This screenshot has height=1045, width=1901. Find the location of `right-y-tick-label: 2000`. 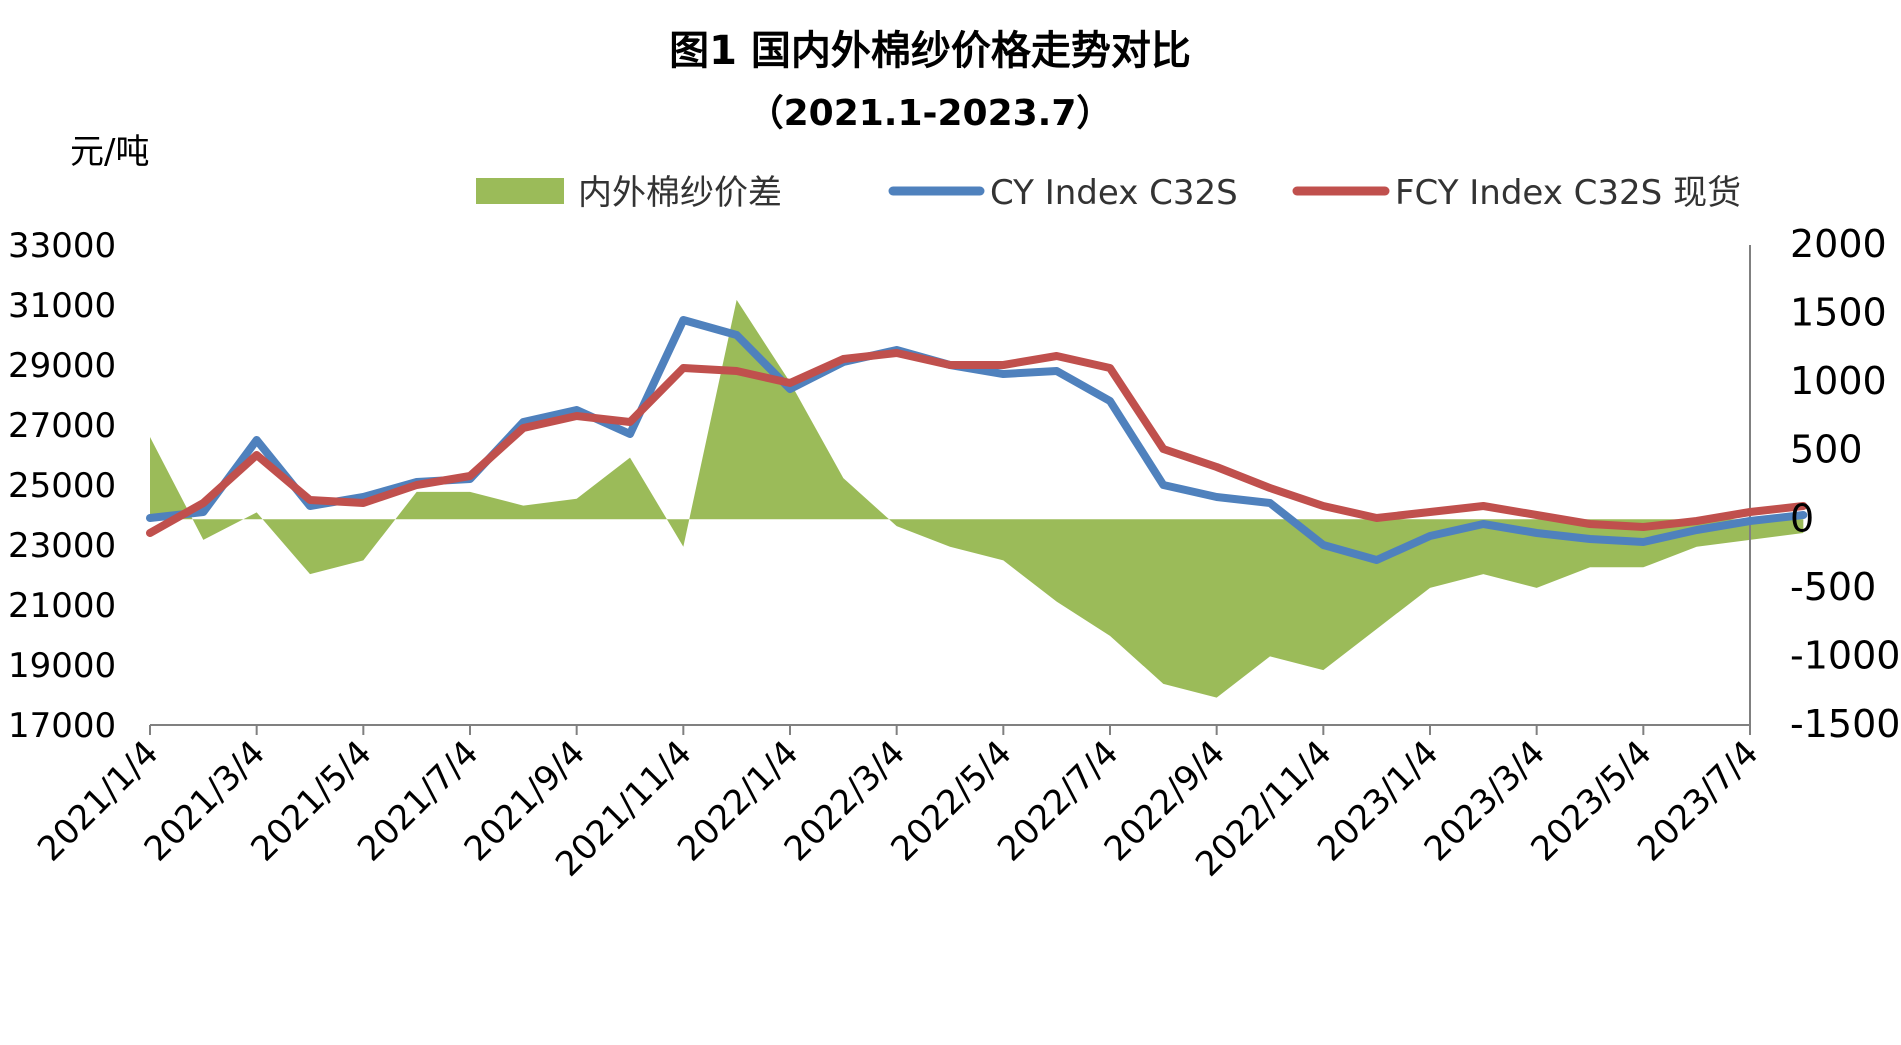

right-y-tick-label: 2000 is located at coordinates (1838, 244).